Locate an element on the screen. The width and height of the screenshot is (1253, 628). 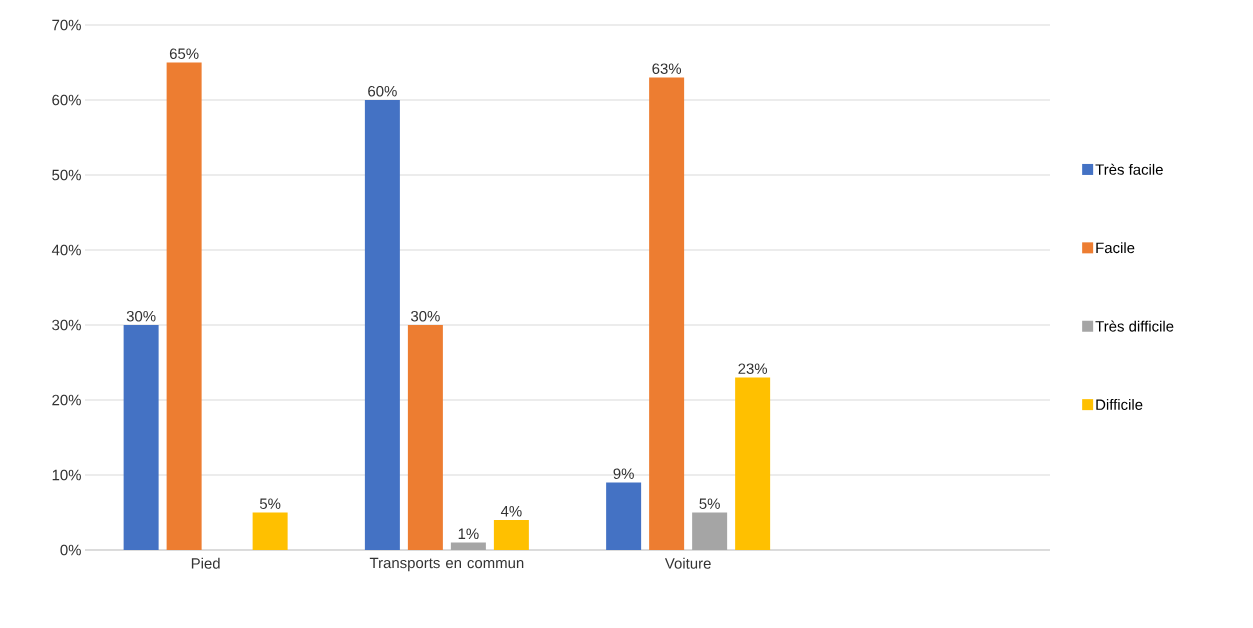
x-tick-label: Transports en commun is located at coordinates (446, 564).